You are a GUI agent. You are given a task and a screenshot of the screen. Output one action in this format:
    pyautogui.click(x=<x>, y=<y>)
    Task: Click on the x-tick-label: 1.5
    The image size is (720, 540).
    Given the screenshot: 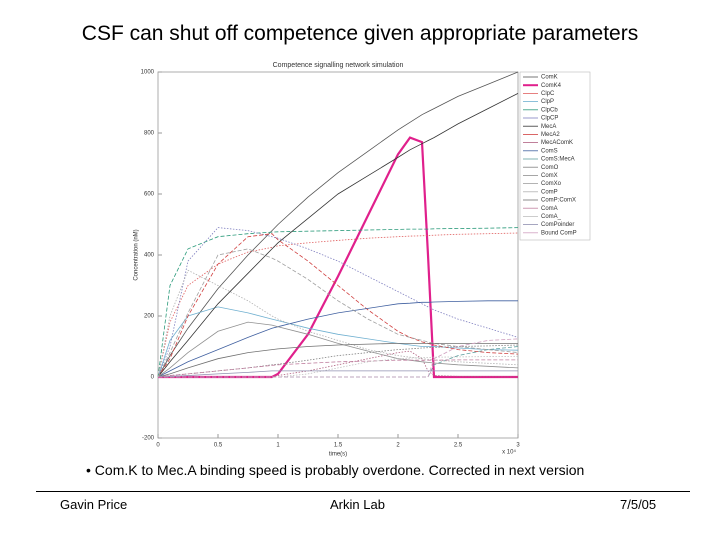 What is the action you would take?
    pyautogui.click(x=338, y=446)
    